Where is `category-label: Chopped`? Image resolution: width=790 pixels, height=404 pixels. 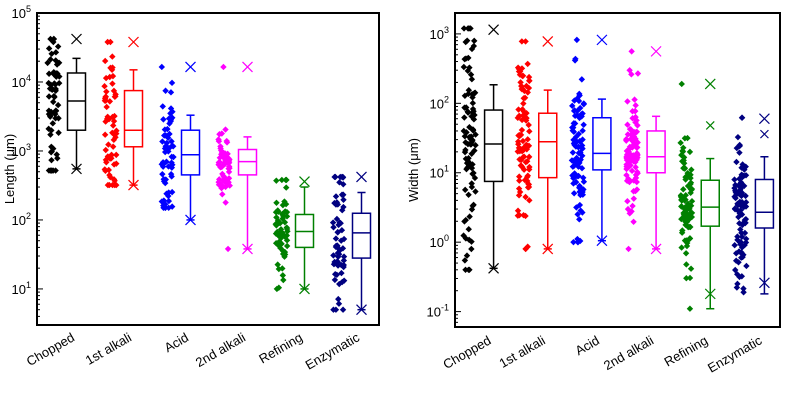 category-label: Chopped is located at coordinates (466, 352).